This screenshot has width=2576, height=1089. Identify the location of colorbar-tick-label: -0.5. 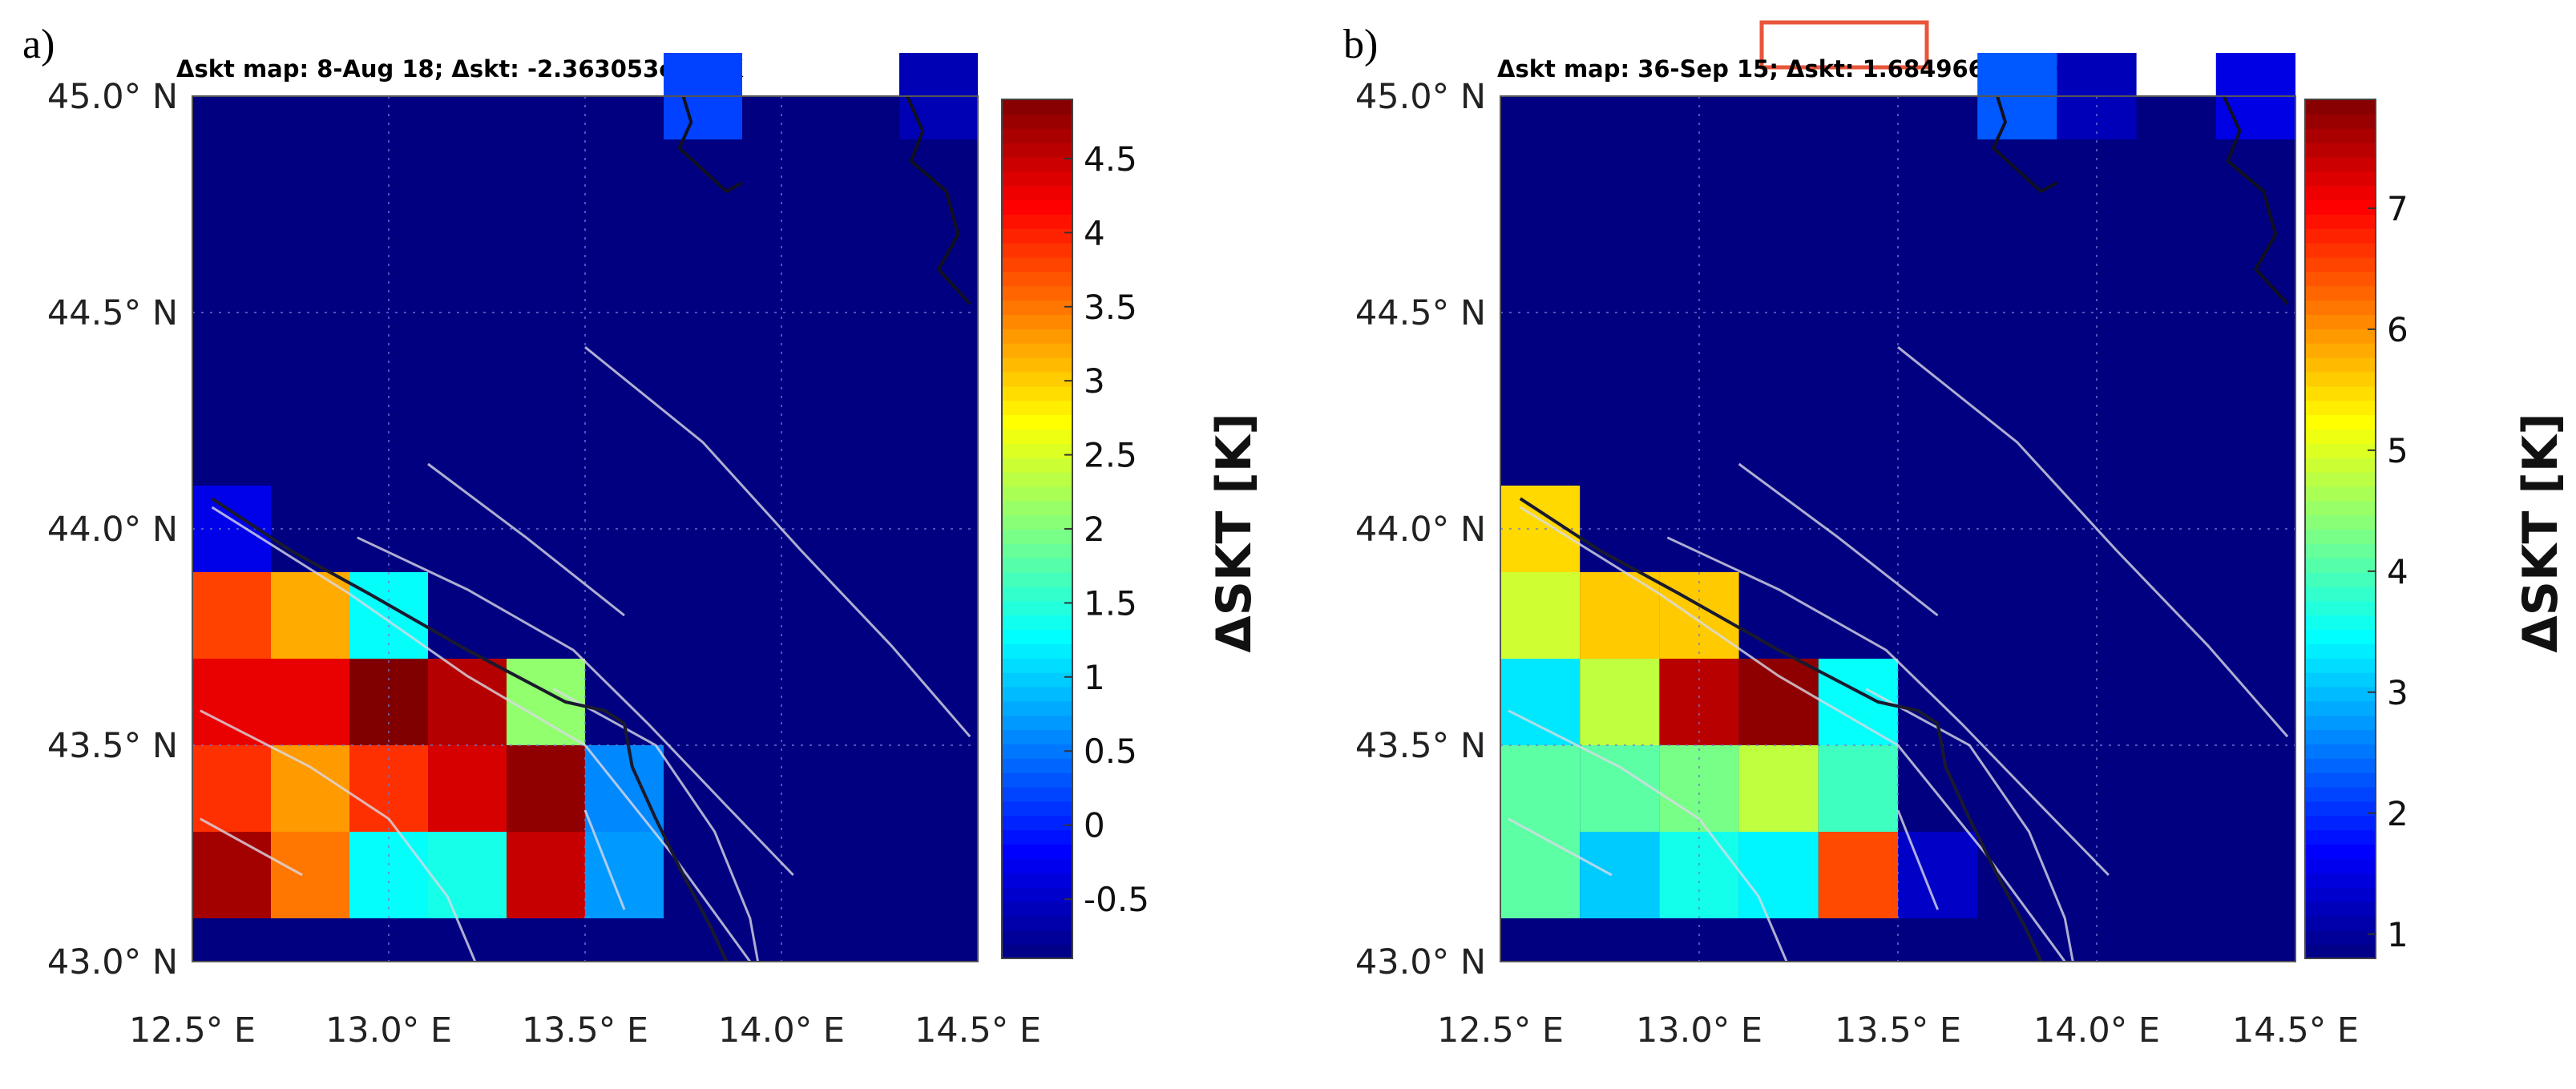
(1117, 899).